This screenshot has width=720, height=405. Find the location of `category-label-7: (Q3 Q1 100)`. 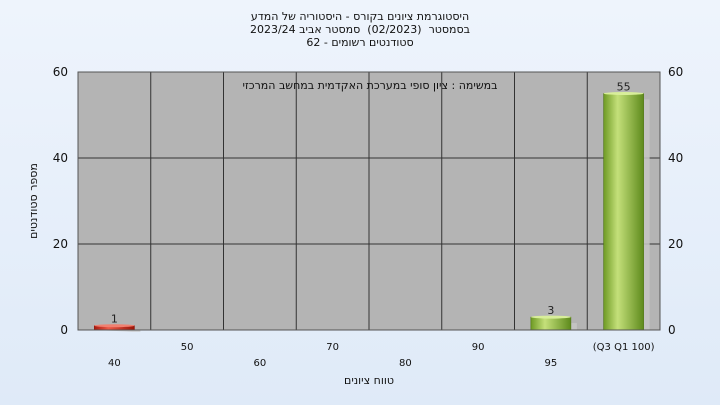

category-label-7: (Q3 Q1 100) is located at coordinates (624, 347).